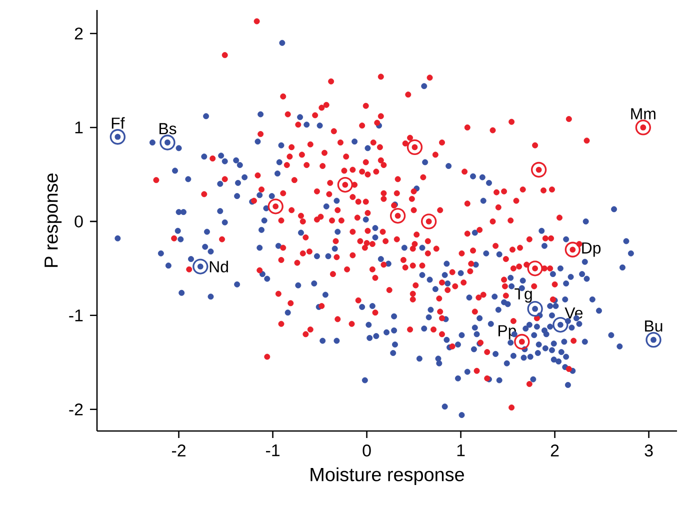  I want to click on annotation: Nd, so click(219, 266).